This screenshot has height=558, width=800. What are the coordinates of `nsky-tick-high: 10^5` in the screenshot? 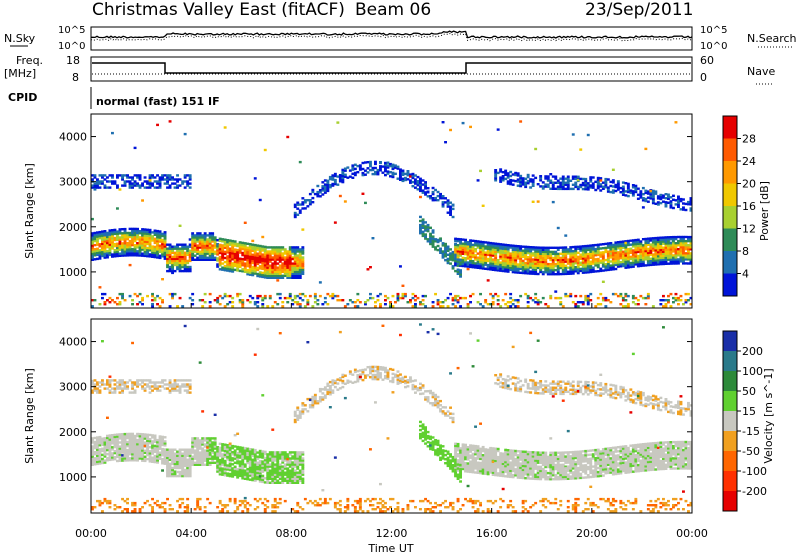 It's located at (71, 30).